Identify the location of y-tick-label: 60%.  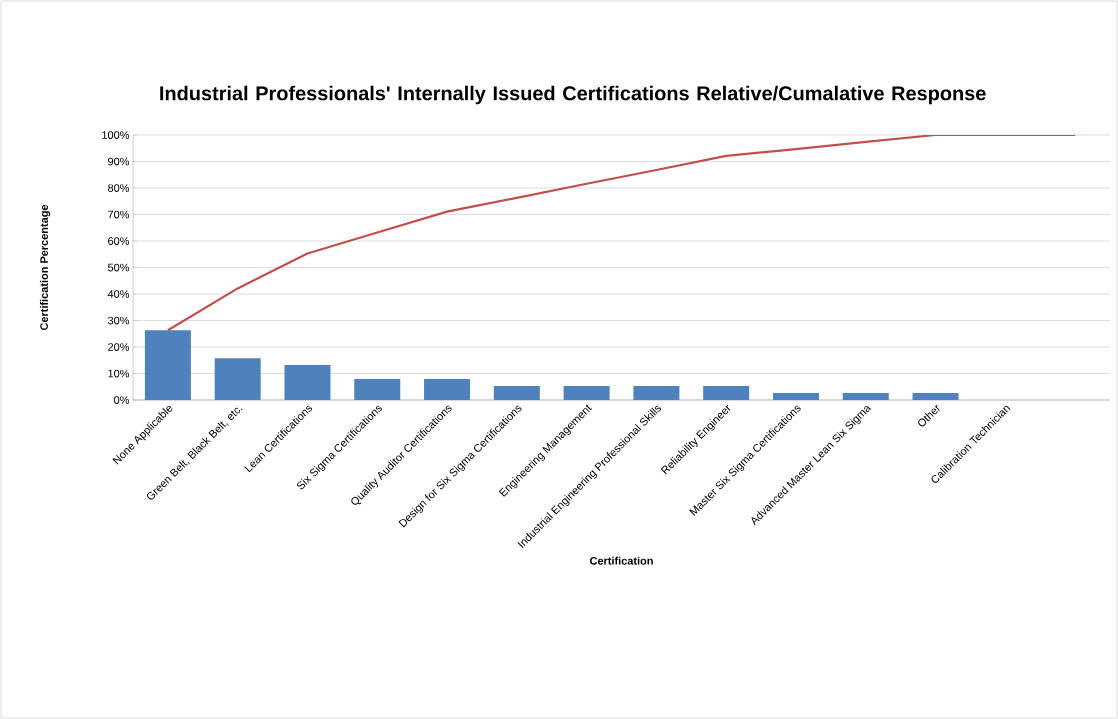
(119, 241).